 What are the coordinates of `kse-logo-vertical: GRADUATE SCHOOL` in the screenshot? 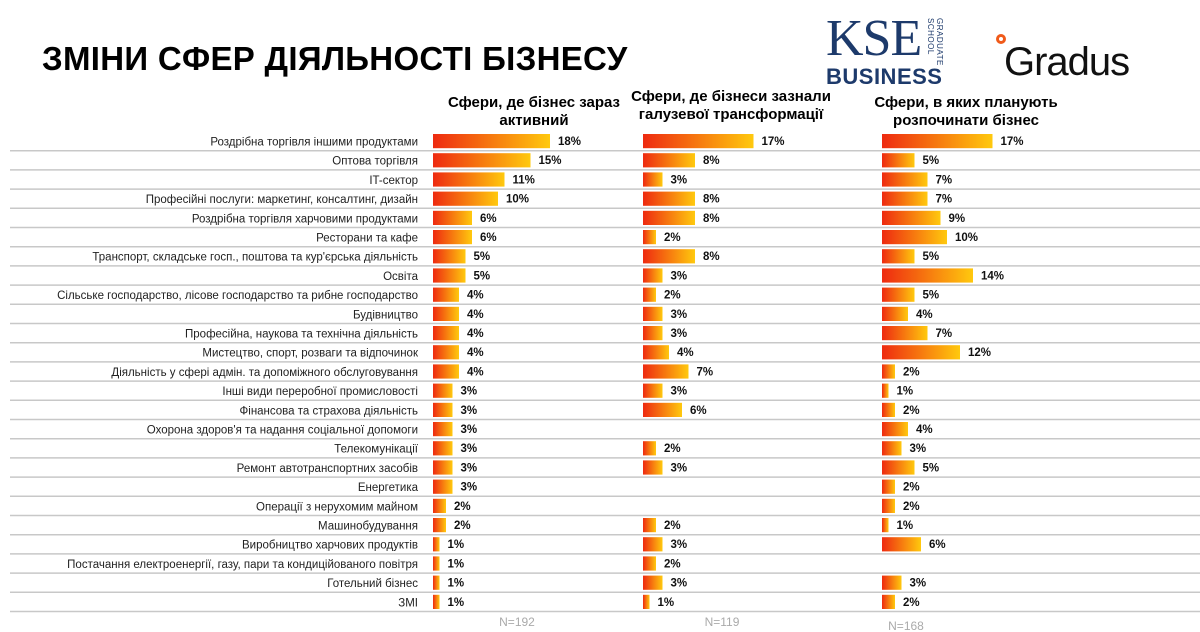 It's located at (935, 42).